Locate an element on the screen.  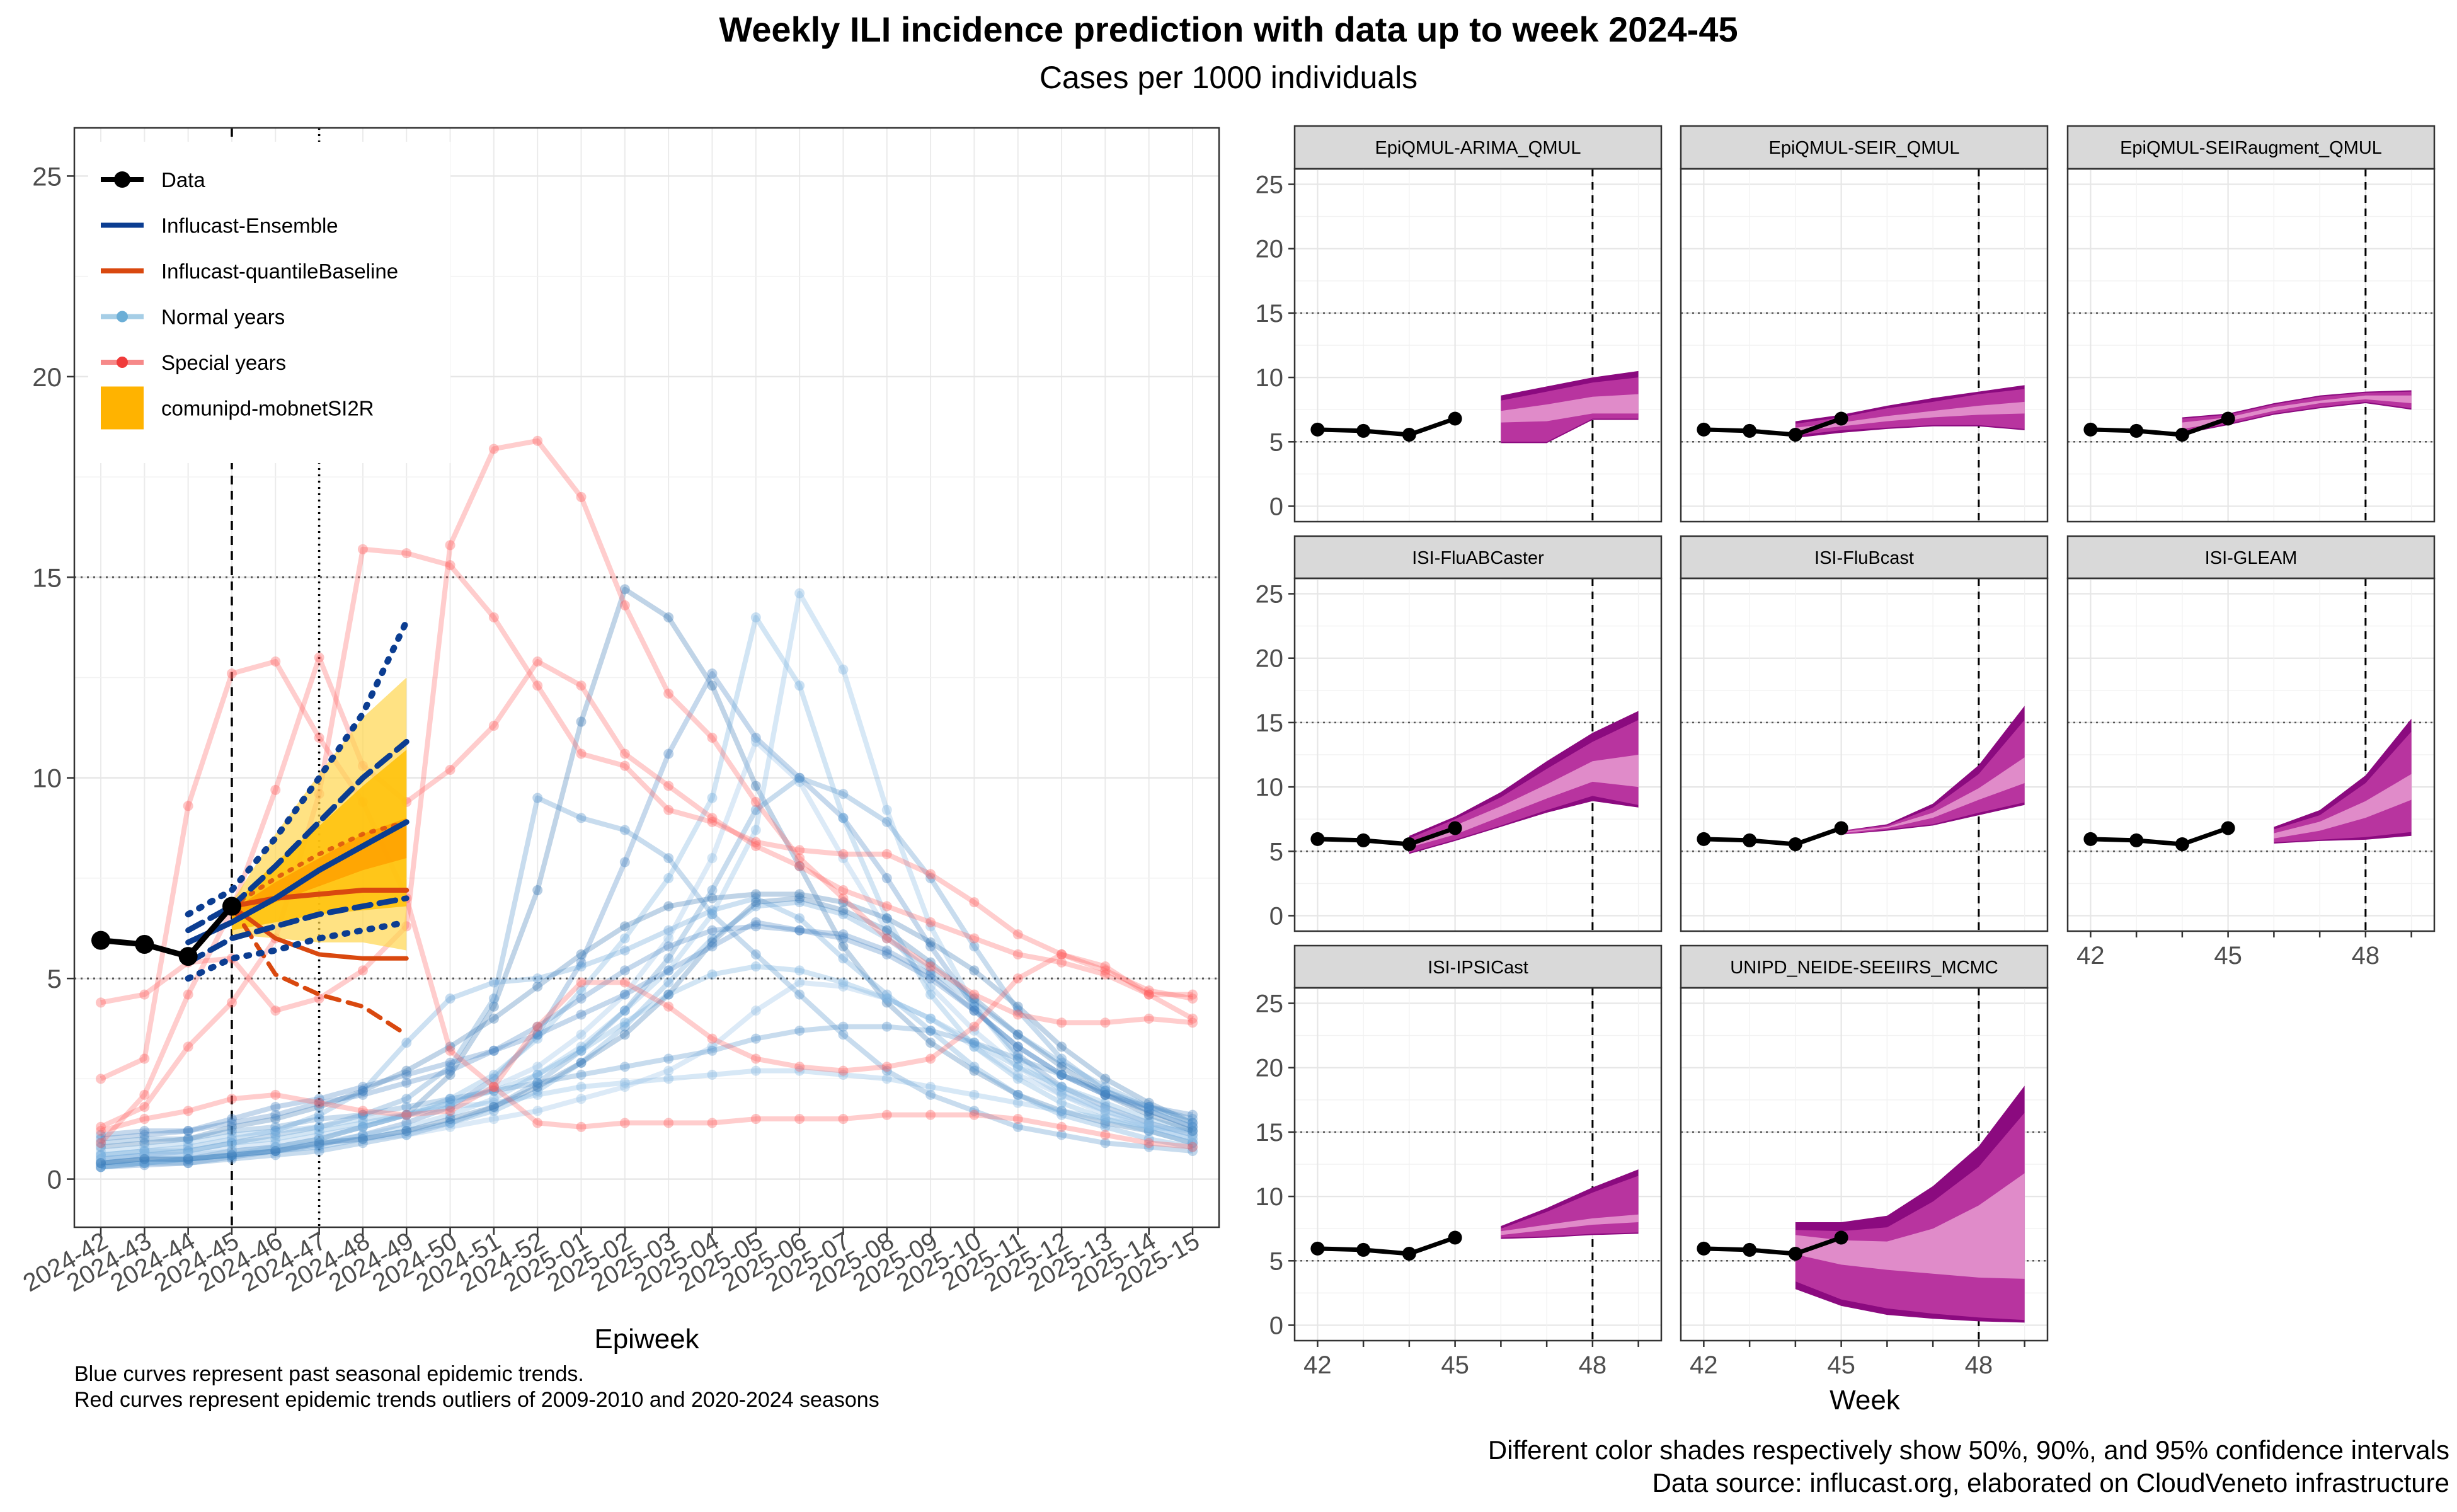
facet-strip is located at coordinates (2251, 557).